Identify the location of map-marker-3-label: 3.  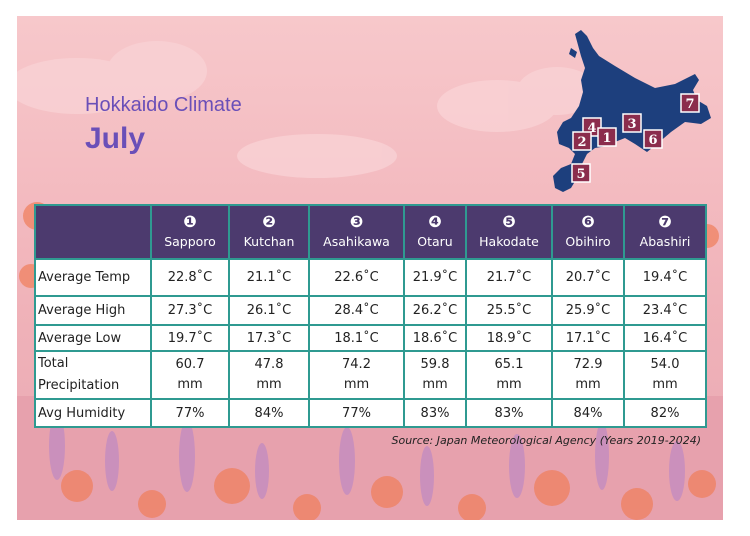
(631, 124).